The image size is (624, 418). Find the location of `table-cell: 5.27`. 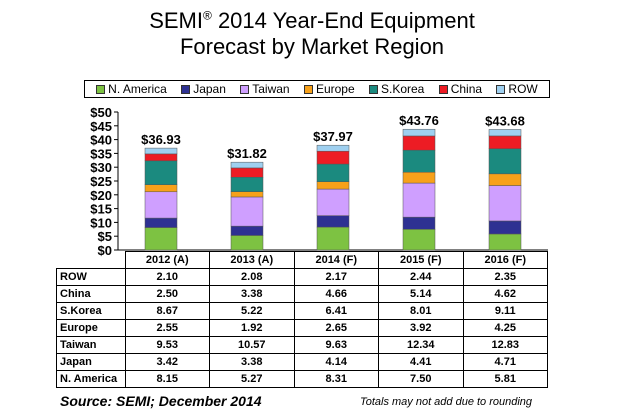

table-cell: 5.27 is located at coordinates (252, 379).